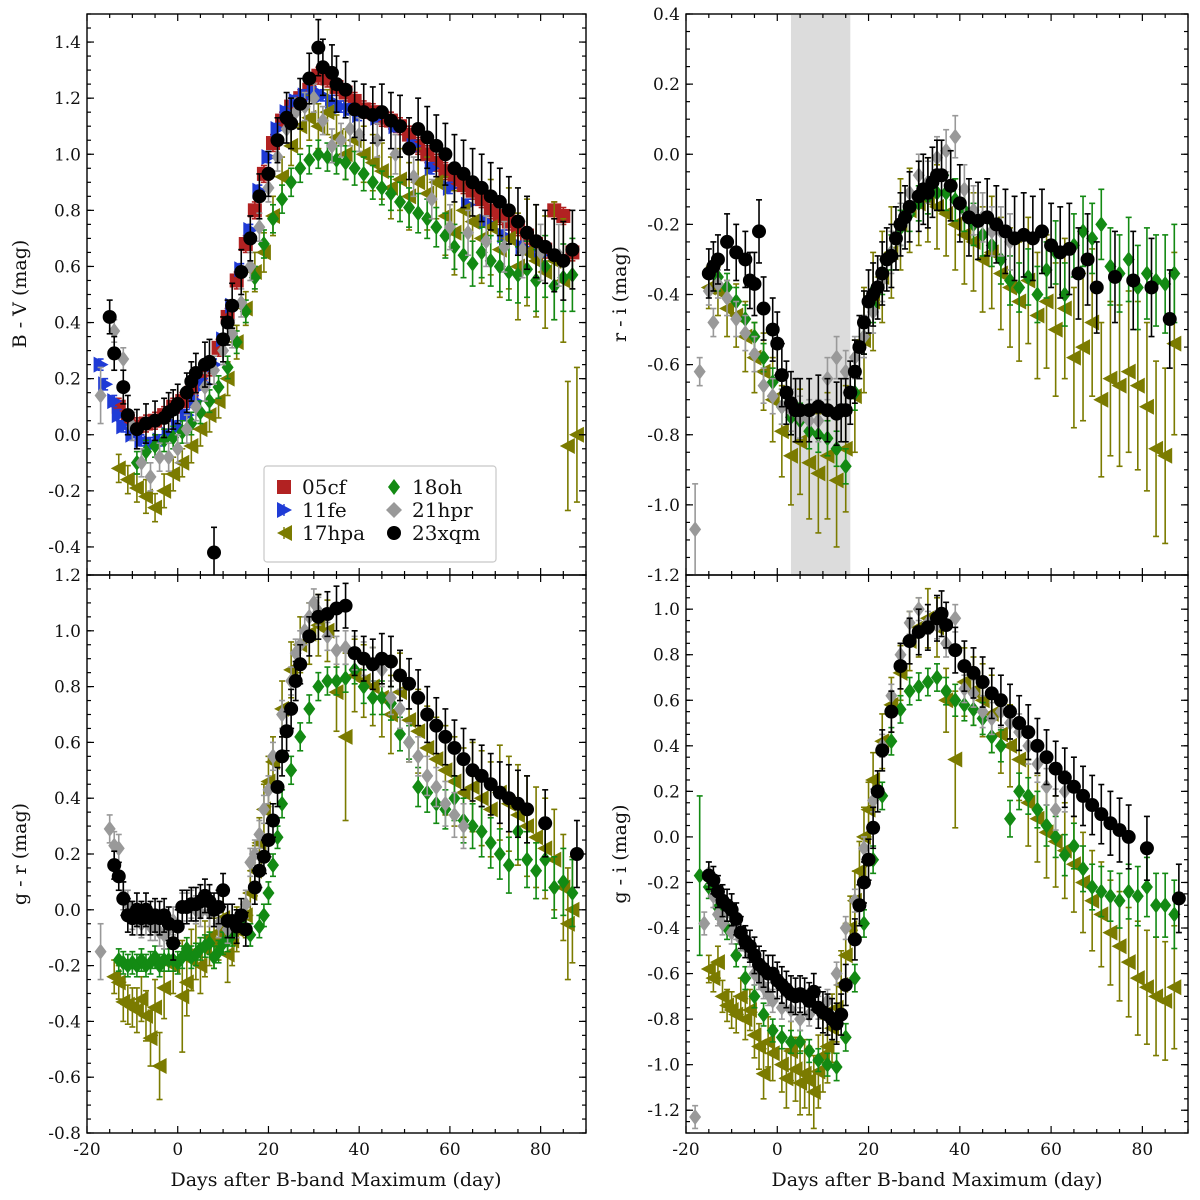  Describe the element at coordinates (312, 510) in the screenshot. I see `legend-item-11fe: 11fe` at that location.